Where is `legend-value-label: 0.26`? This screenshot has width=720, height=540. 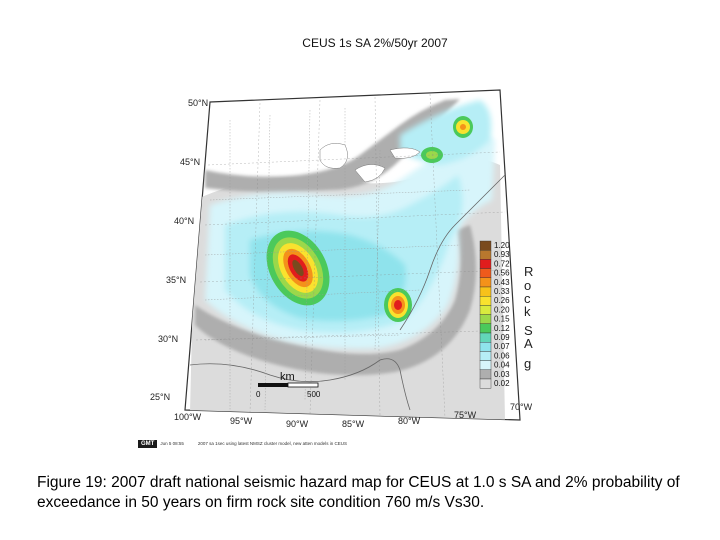
legend-value-label: 0.26 is located at coordinates (502, 300).